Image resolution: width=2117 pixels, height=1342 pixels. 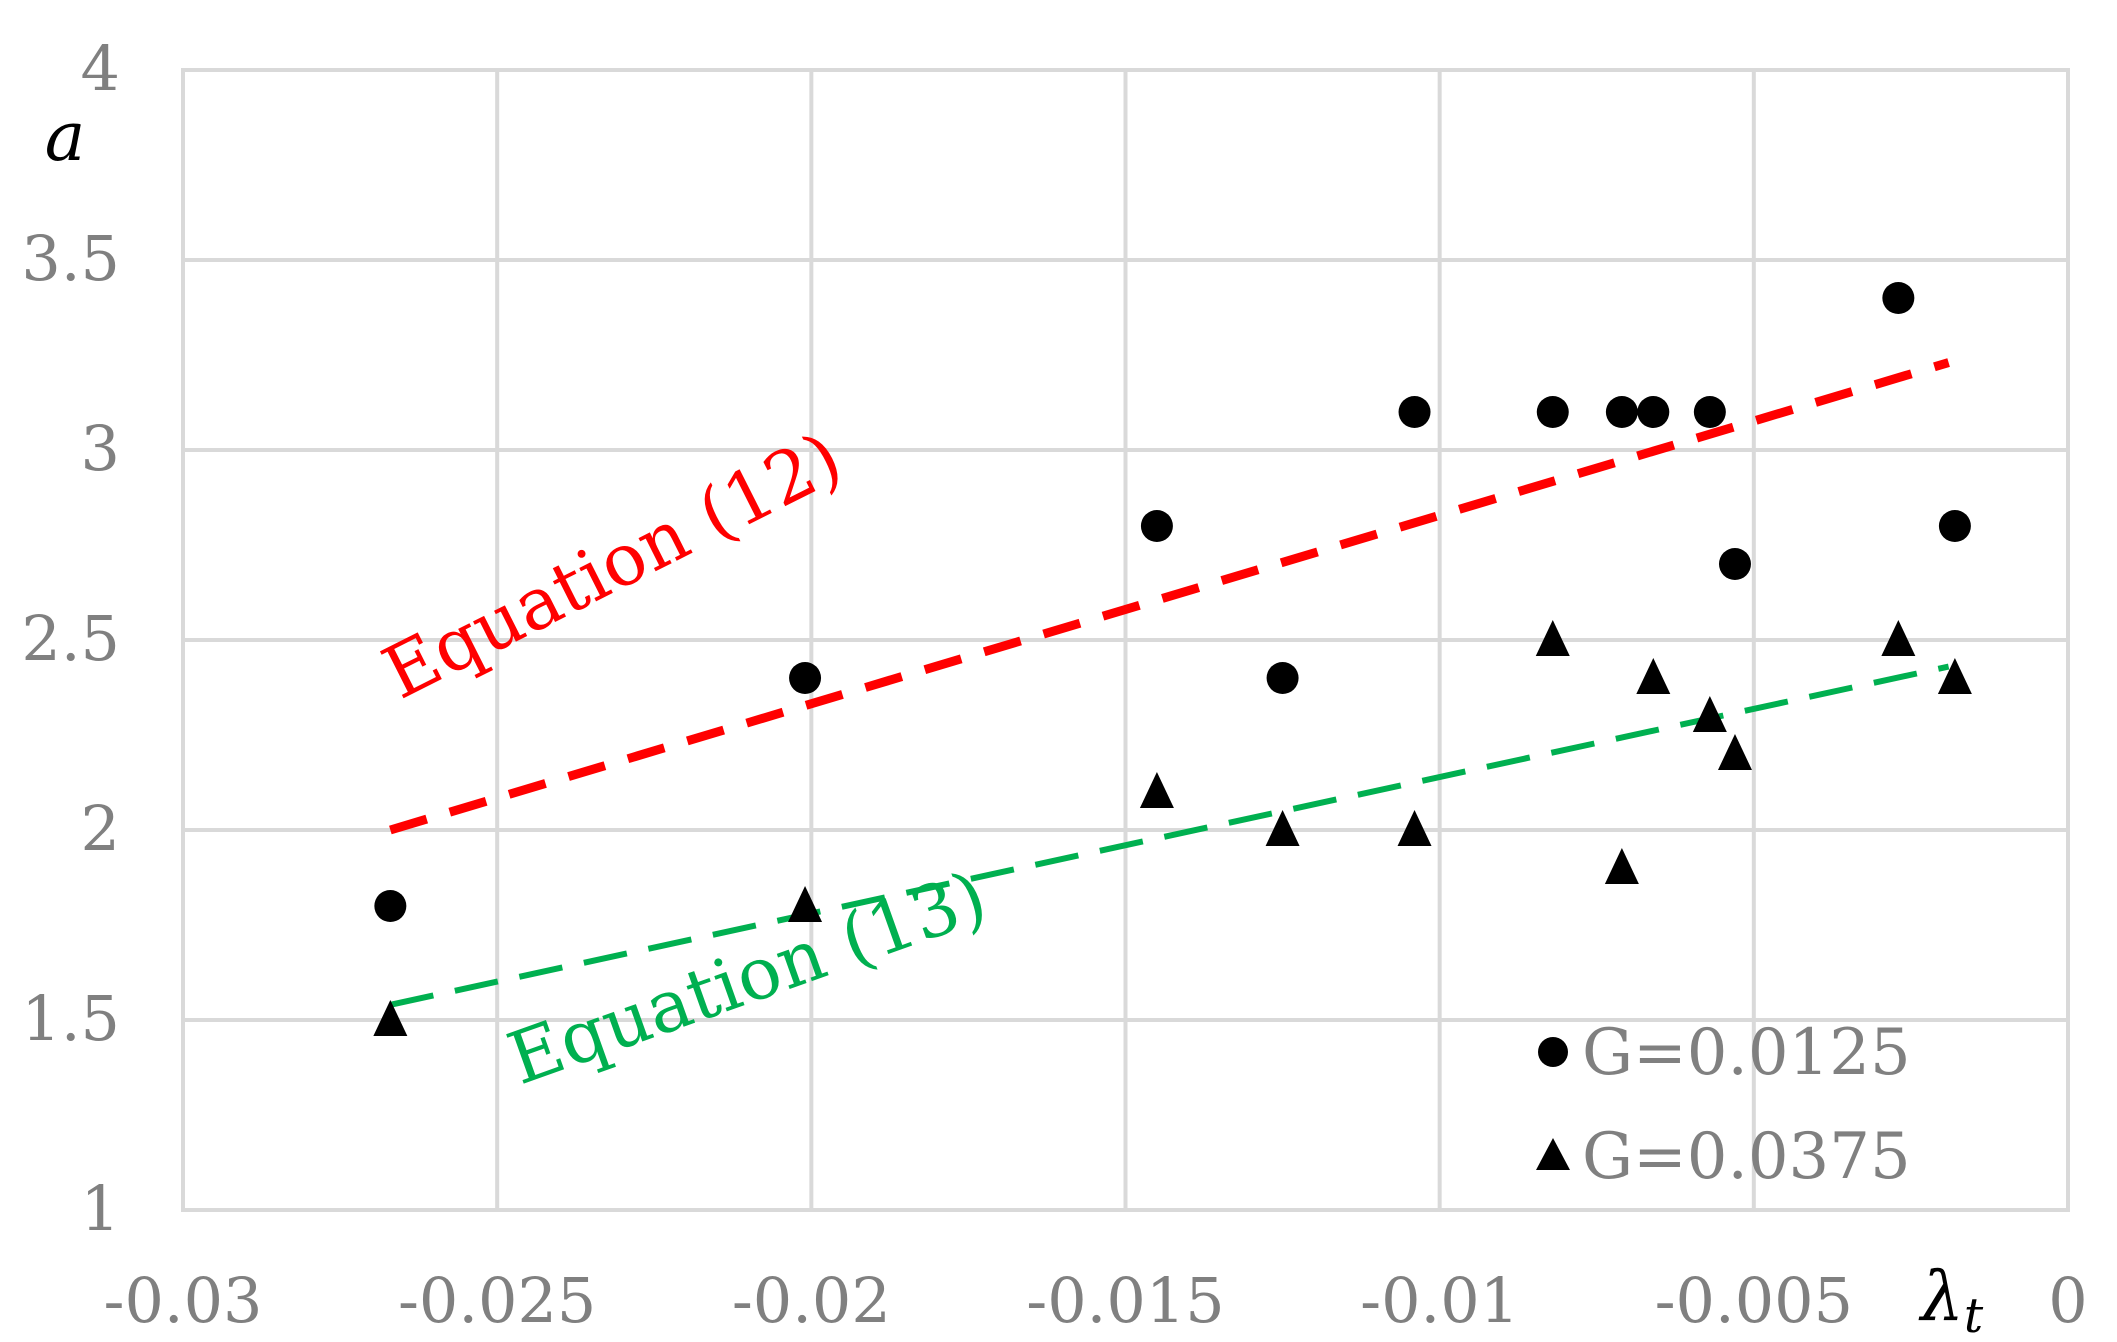 I want to click on x-axis-label-main: λ, so click(x=1941, y=1297).